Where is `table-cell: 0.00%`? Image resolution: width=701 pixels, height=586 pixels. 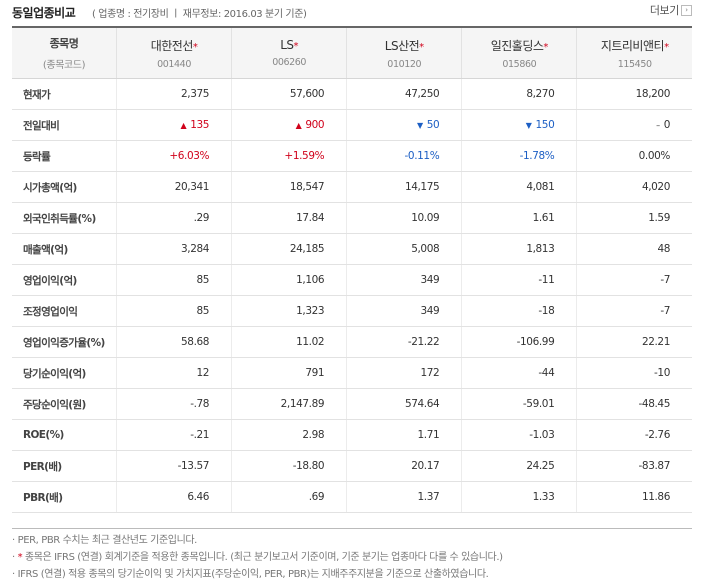 table-cell: 0.00% is located at coordinates (634, 156).